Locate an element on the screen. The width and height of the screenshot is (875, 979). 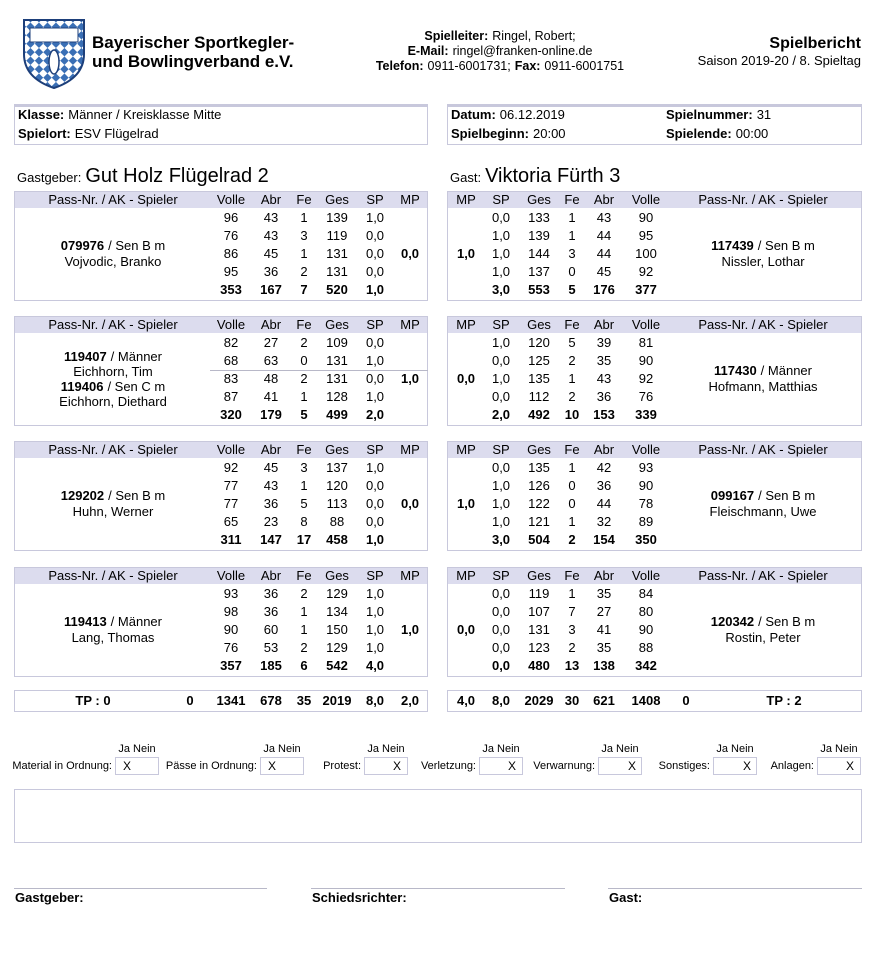
info-box is located at coordinates (654, 124).